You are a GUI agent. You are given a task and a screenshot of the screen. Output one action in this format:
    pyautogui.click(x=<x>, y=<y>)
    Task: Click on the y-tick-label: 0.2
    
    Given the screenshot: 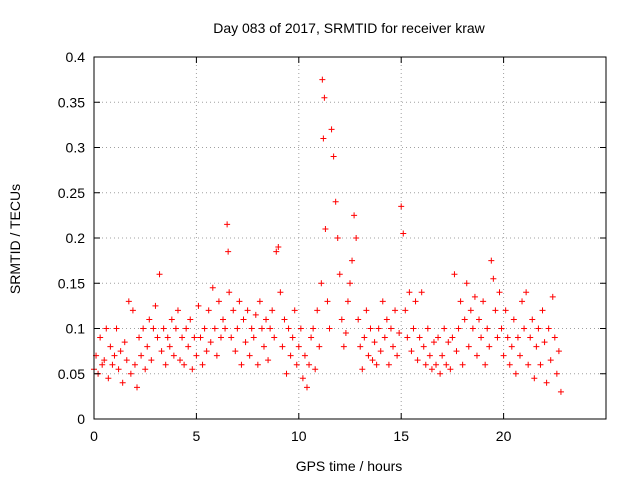 What is the action you would take?
    pyautogui.click(x=76, y=238)
    